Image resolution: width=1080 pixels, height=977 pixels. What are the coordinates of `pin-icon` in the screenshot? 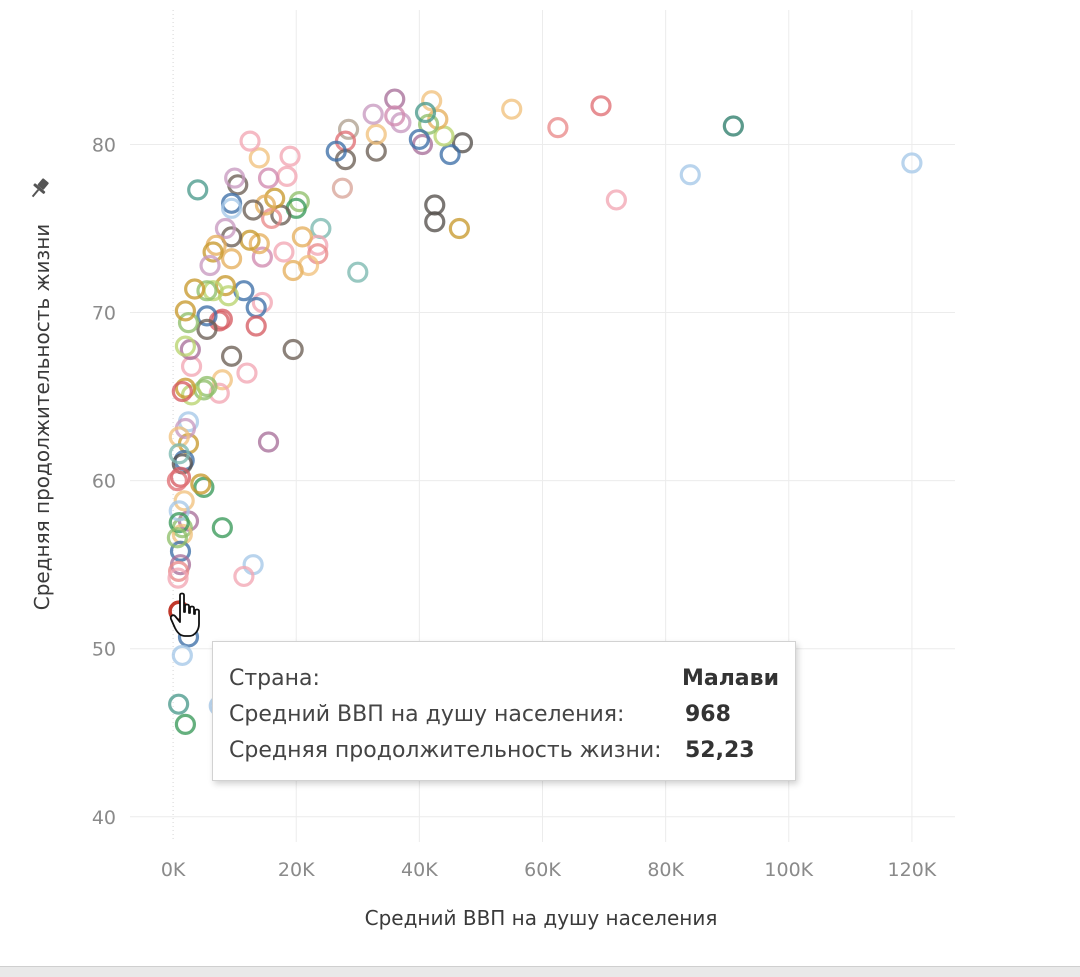 It's located at (39, 191).